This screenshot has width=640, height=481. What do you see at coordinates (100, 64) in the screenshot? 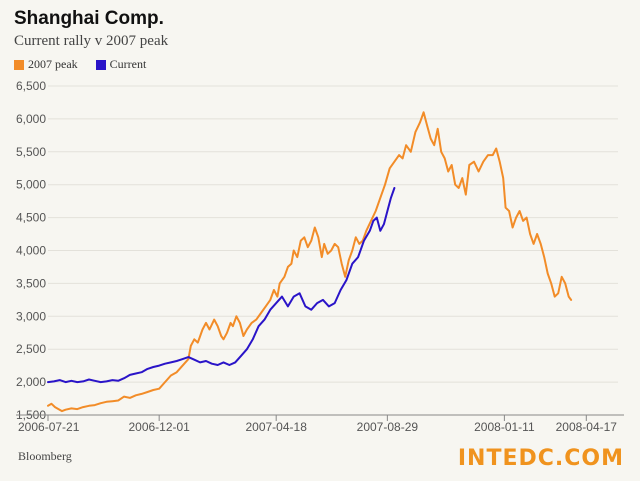
I see `legend-swatch-current` at bounding box center [100, 64].